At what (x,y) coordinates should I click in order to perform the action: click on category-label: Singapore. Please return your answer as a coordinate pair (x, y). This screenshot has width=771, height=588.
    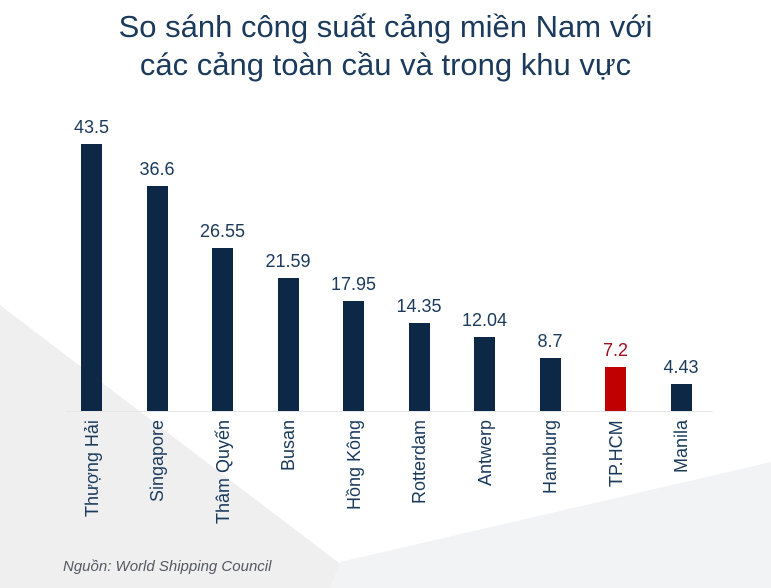
    Looking at the image, I should click on (157, 460).